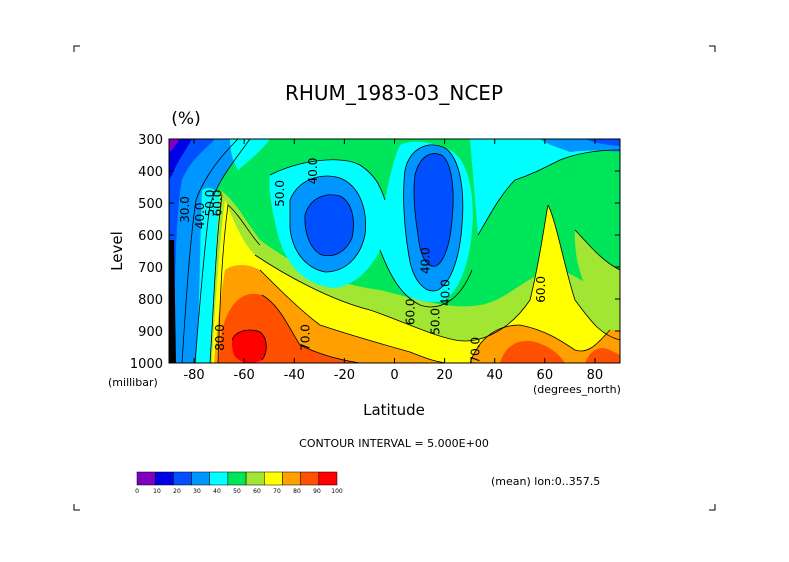  Describe the element at coordinates (394, 93) in the screenshot. I see `chart-title: RHUM_1983-03_NCEP` at that location.